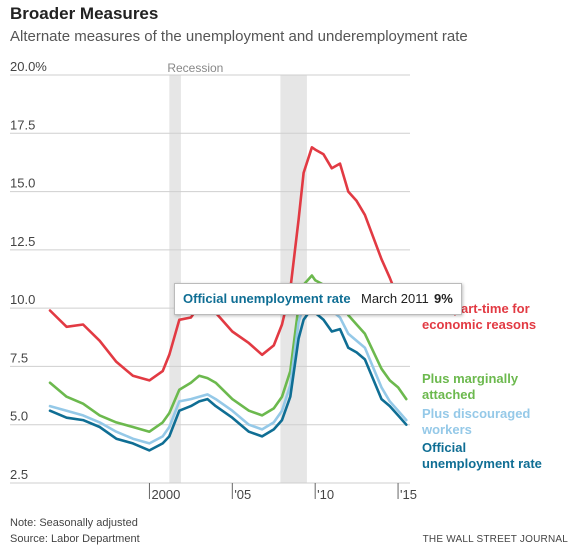 This screenshot has width=580, height=550. I want to click on y-tick-label: 15.0, so click(22, 183).